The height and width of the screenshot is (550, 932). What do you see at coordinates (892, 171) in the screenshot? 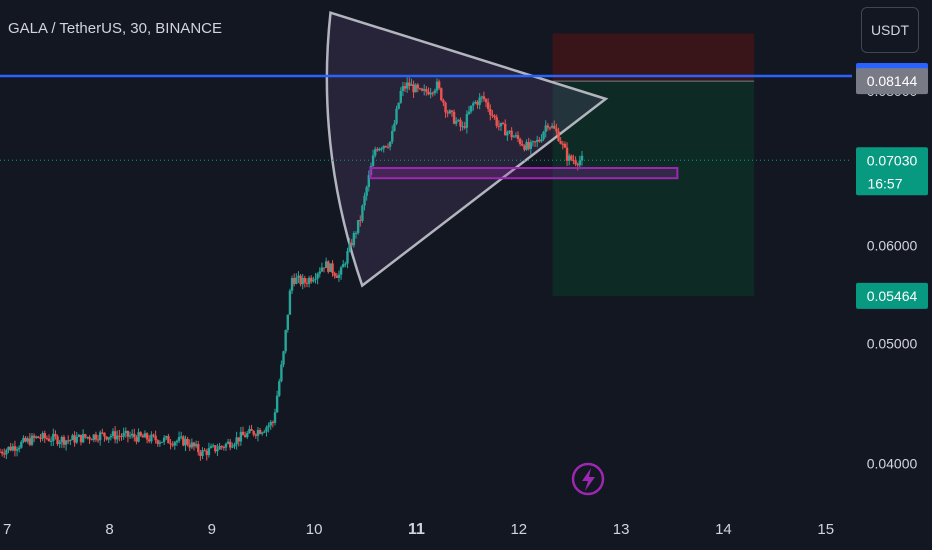
I see `current-price-tag-bg` at bounding box center [892, 171].